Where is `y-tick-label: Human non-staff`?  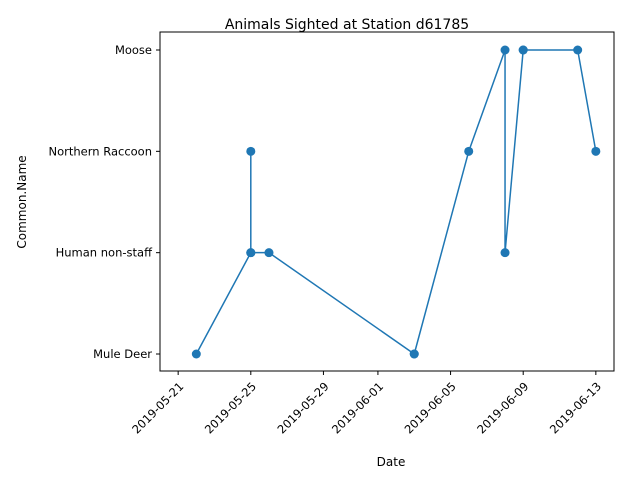 y-tick-label: Human non-staff is located at coordinates (104, 253).